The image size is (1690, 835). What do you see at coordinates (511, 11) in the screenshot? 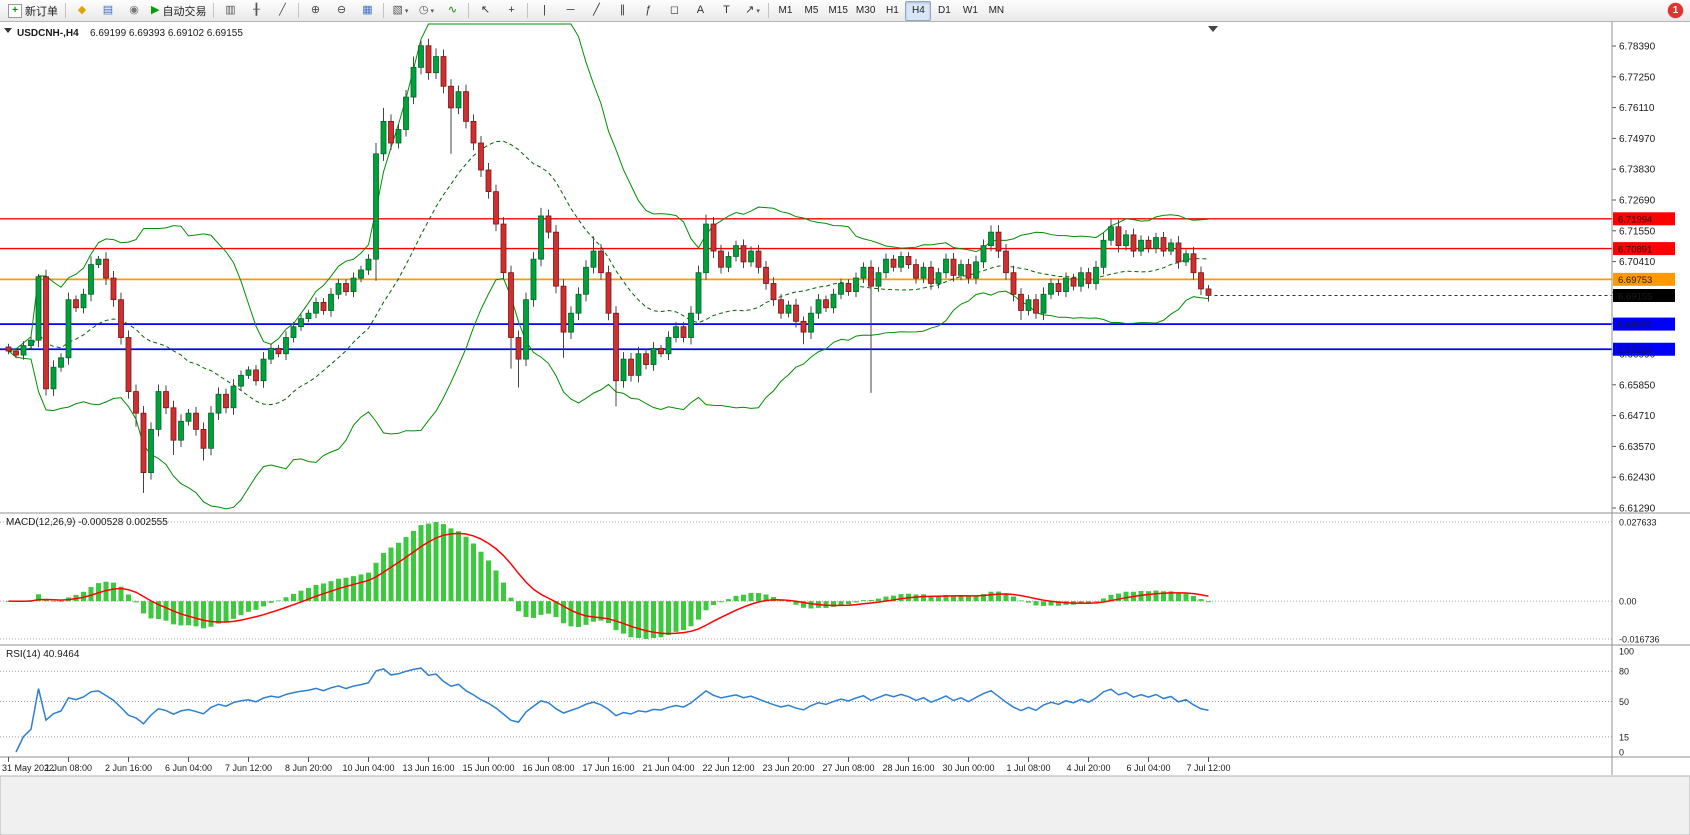
I see `crosshair-button: +` at bounding box center [511, 11].